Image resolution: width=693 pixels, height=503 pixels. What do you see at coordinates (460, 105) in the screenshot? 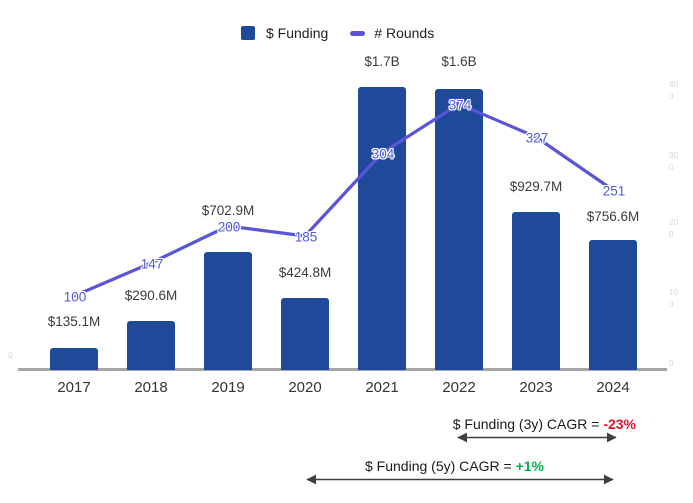
I see `rounds-point-label-2022: 374` at bounding box center [460, 105].